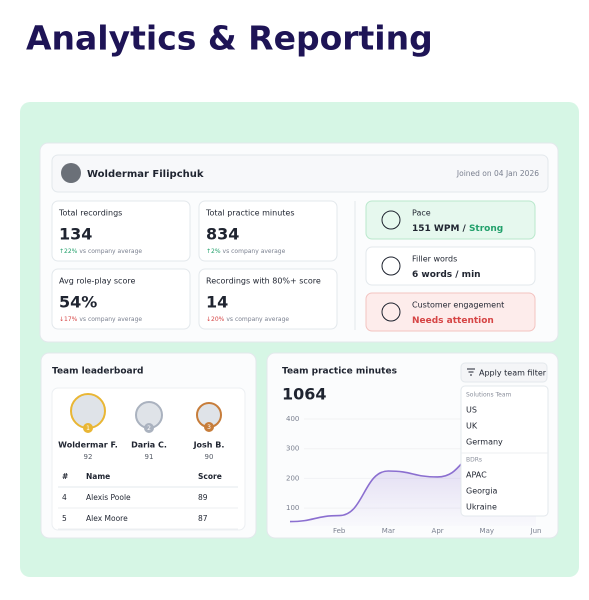 Image resolution: width=589 pixels, height=600 pixels. I want to click on filter-option: Germany, so click(484, 442).